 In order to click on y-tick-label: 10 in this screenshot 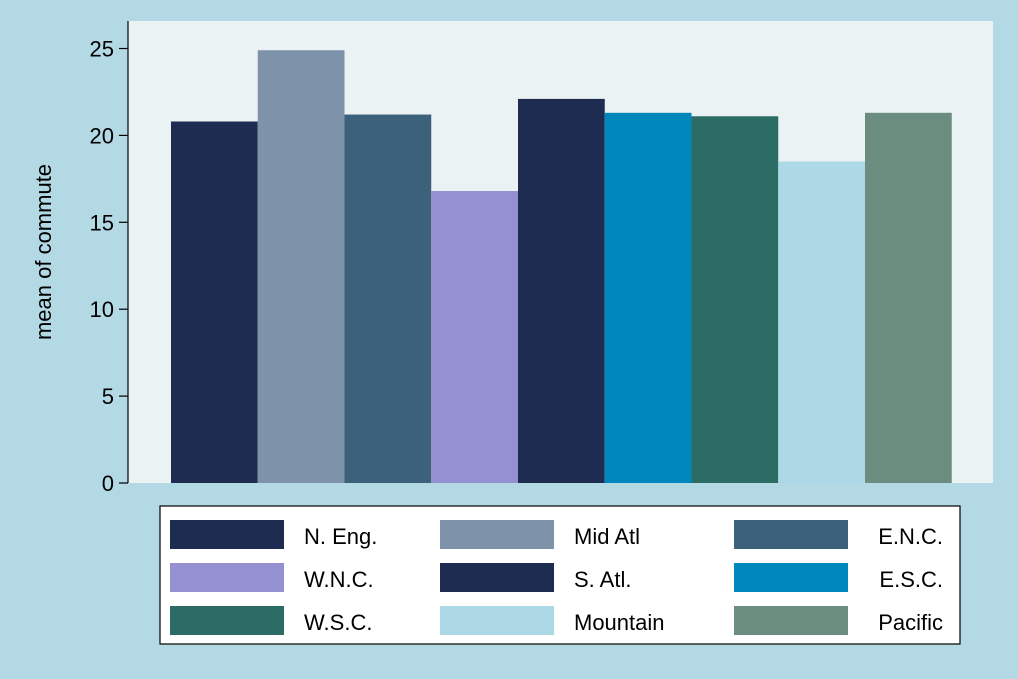, I will do `click(102, 309)`.